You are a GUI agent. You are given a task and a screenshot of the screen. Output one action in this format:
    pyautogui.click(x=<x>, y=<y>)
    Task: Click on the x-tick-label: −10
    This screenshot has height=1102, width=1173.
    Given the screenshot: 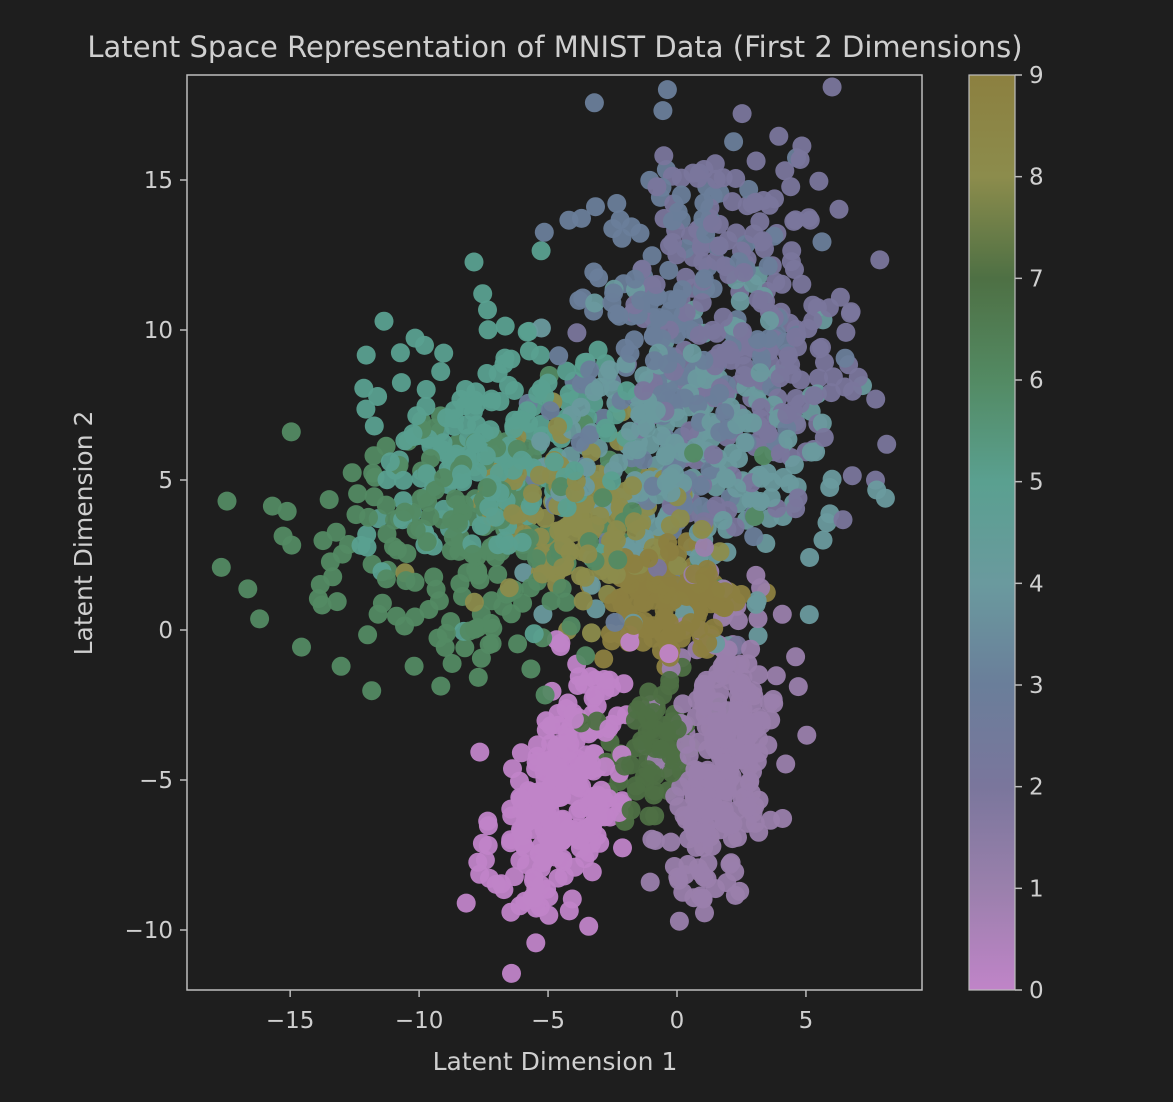 What is the action you would take?
    pyautogui.click(x=419, y=1021)
    